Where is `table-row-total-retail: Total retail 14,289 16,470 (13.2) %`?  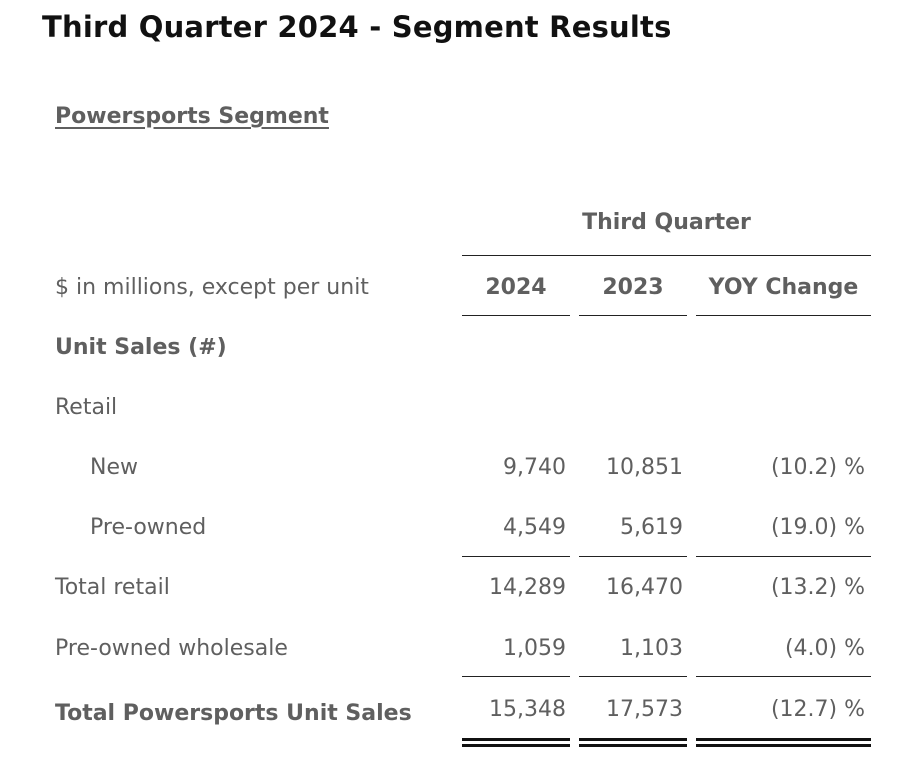
table-row-total-retail: Total retail 14,289 16,470 (13.2) % is located at coordinates (456, 588).